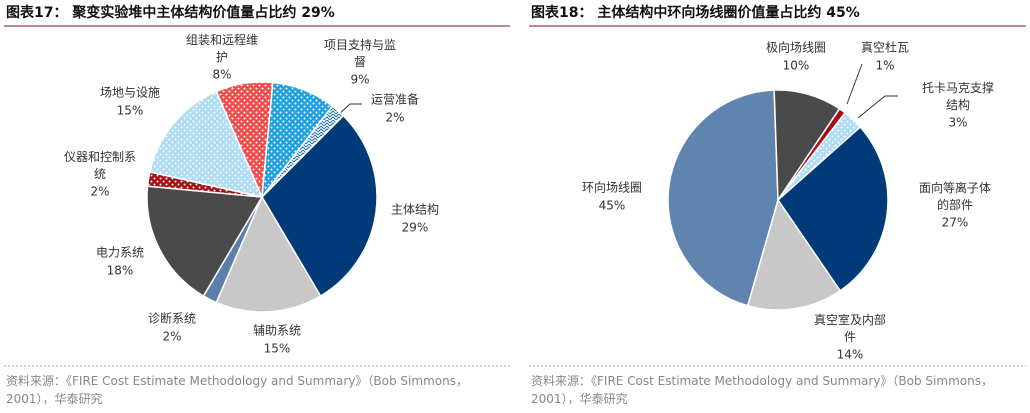 The image size is (1030, 413). What do you see at coordinates (222, 57) in the screenshot?
I see `label-line: 护` at bounding box center [222, 57].